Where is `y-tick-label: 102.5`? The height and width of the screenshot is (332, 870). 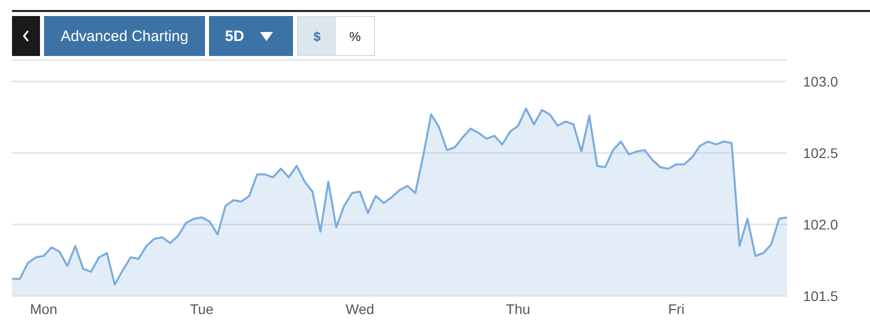
y-tick-label: 102.5 is located at coordinates (820, 152).